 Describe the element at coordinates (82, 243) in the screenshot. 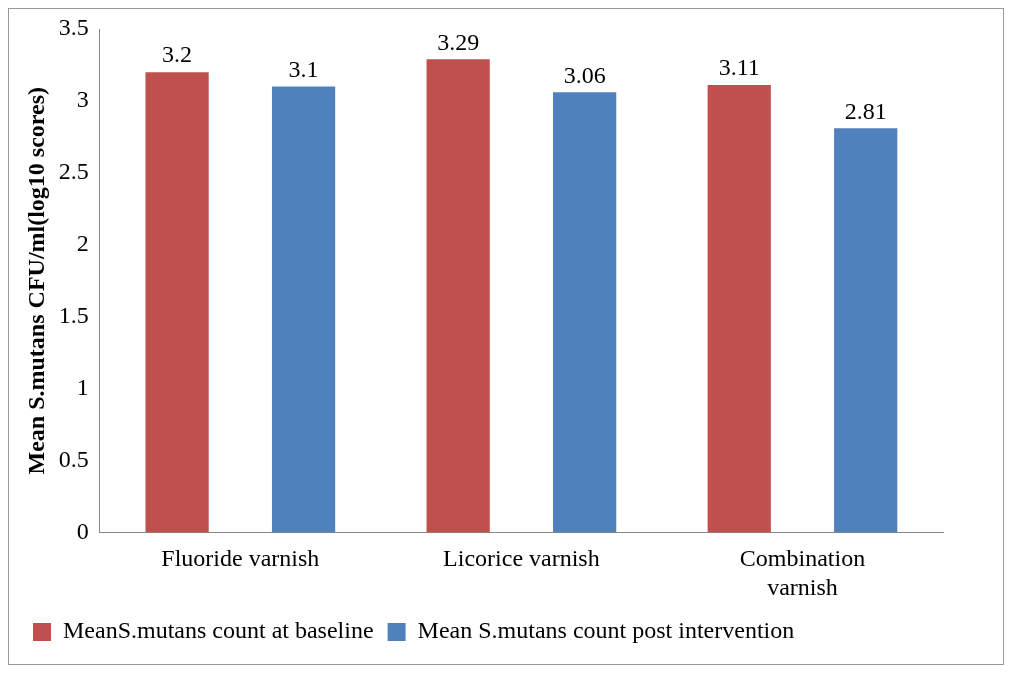

I see `y-tick-label: 2` at that location.